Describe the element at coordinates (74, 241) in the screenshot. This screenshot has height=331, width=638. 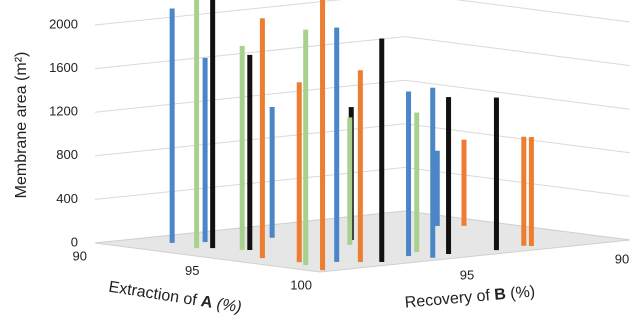
I see `z-tick-label: 0` at that location.